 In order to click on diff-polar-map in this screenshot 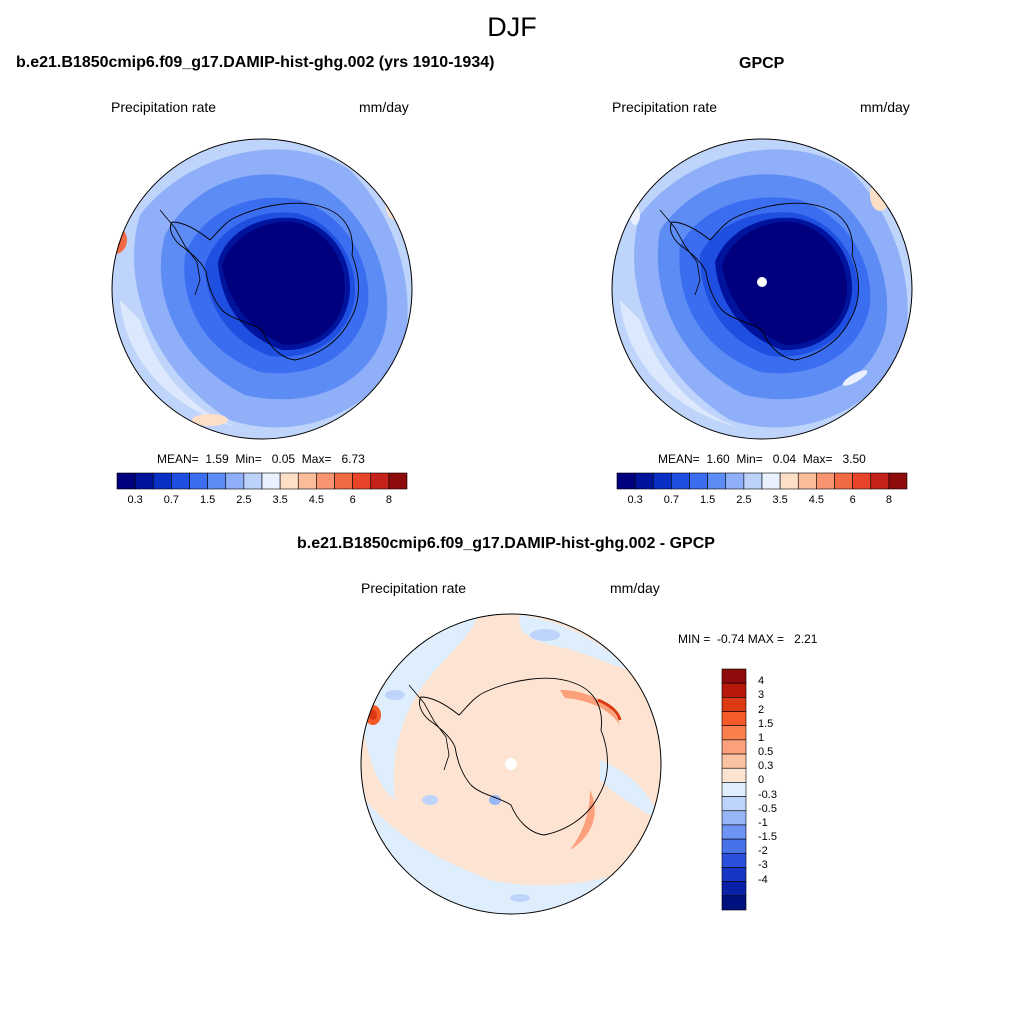, I will do `click(511, 764)`.